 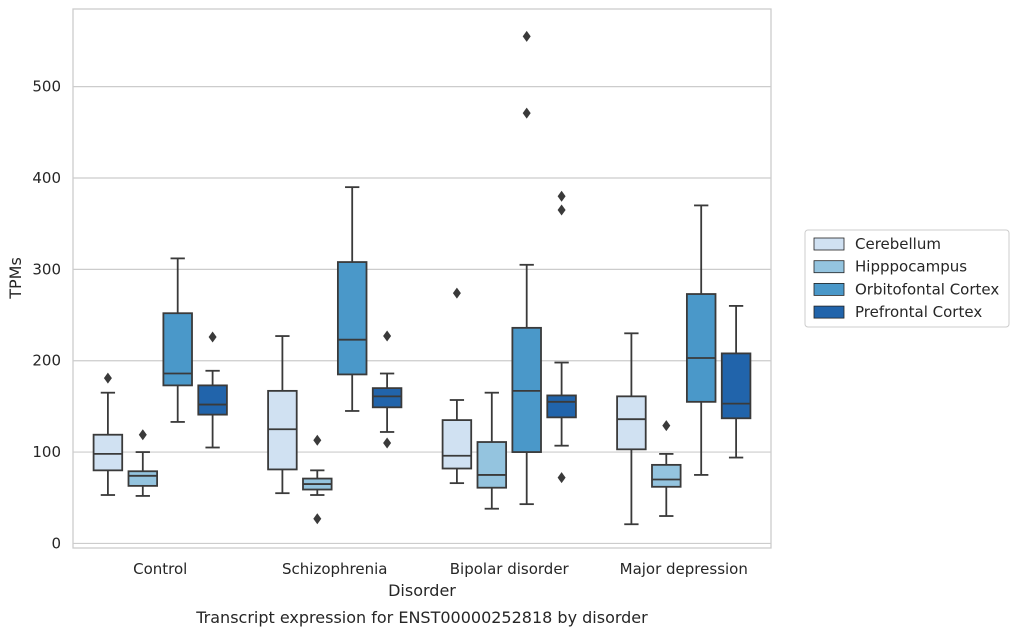 I want to click on y-tick-label-2: 200, so click(x=46, y=361).